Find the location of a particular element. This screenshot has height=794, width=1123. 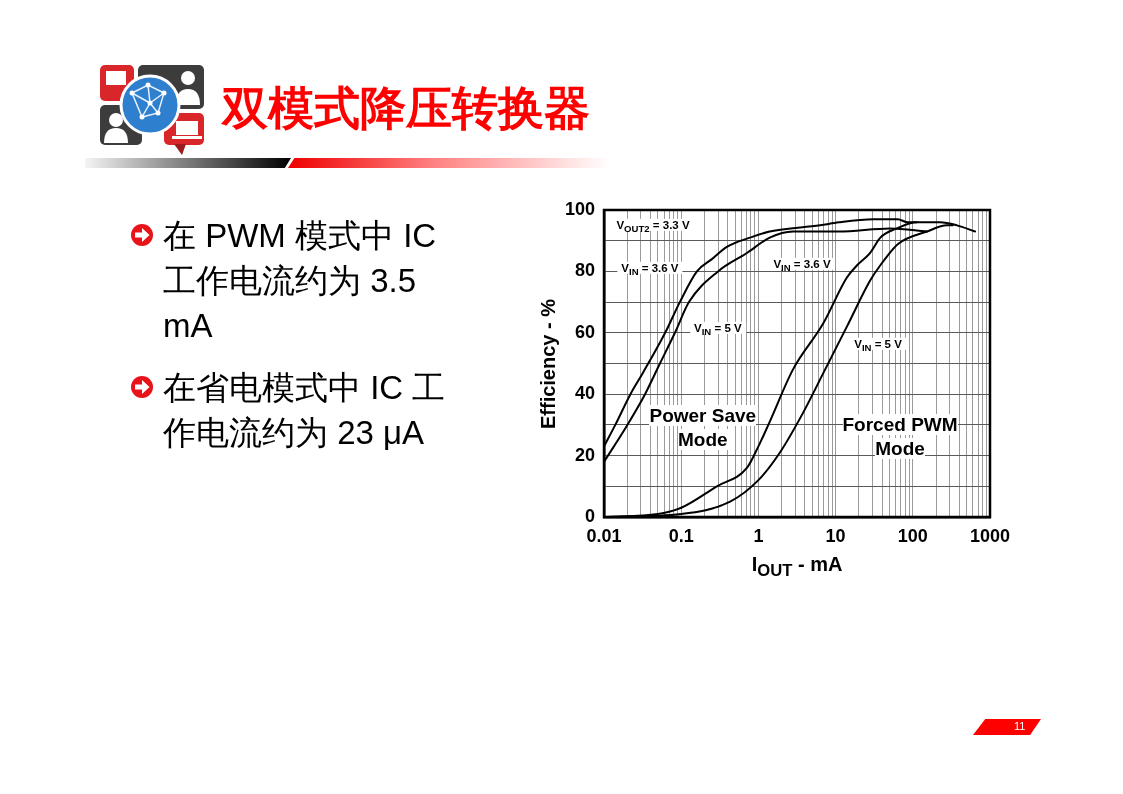

y-tick-label: 100 is located at coordinates (579, 208).